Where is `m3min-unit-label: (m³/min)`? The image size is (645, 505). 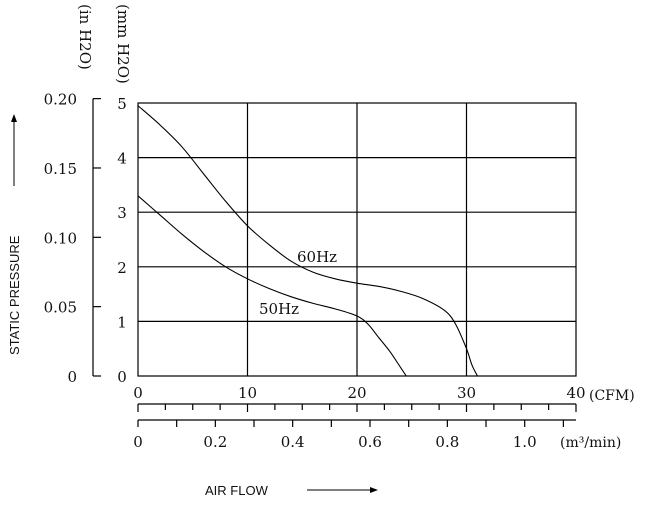 m3min-unit-label: (m³/min) is located at coordinates (590, 443).